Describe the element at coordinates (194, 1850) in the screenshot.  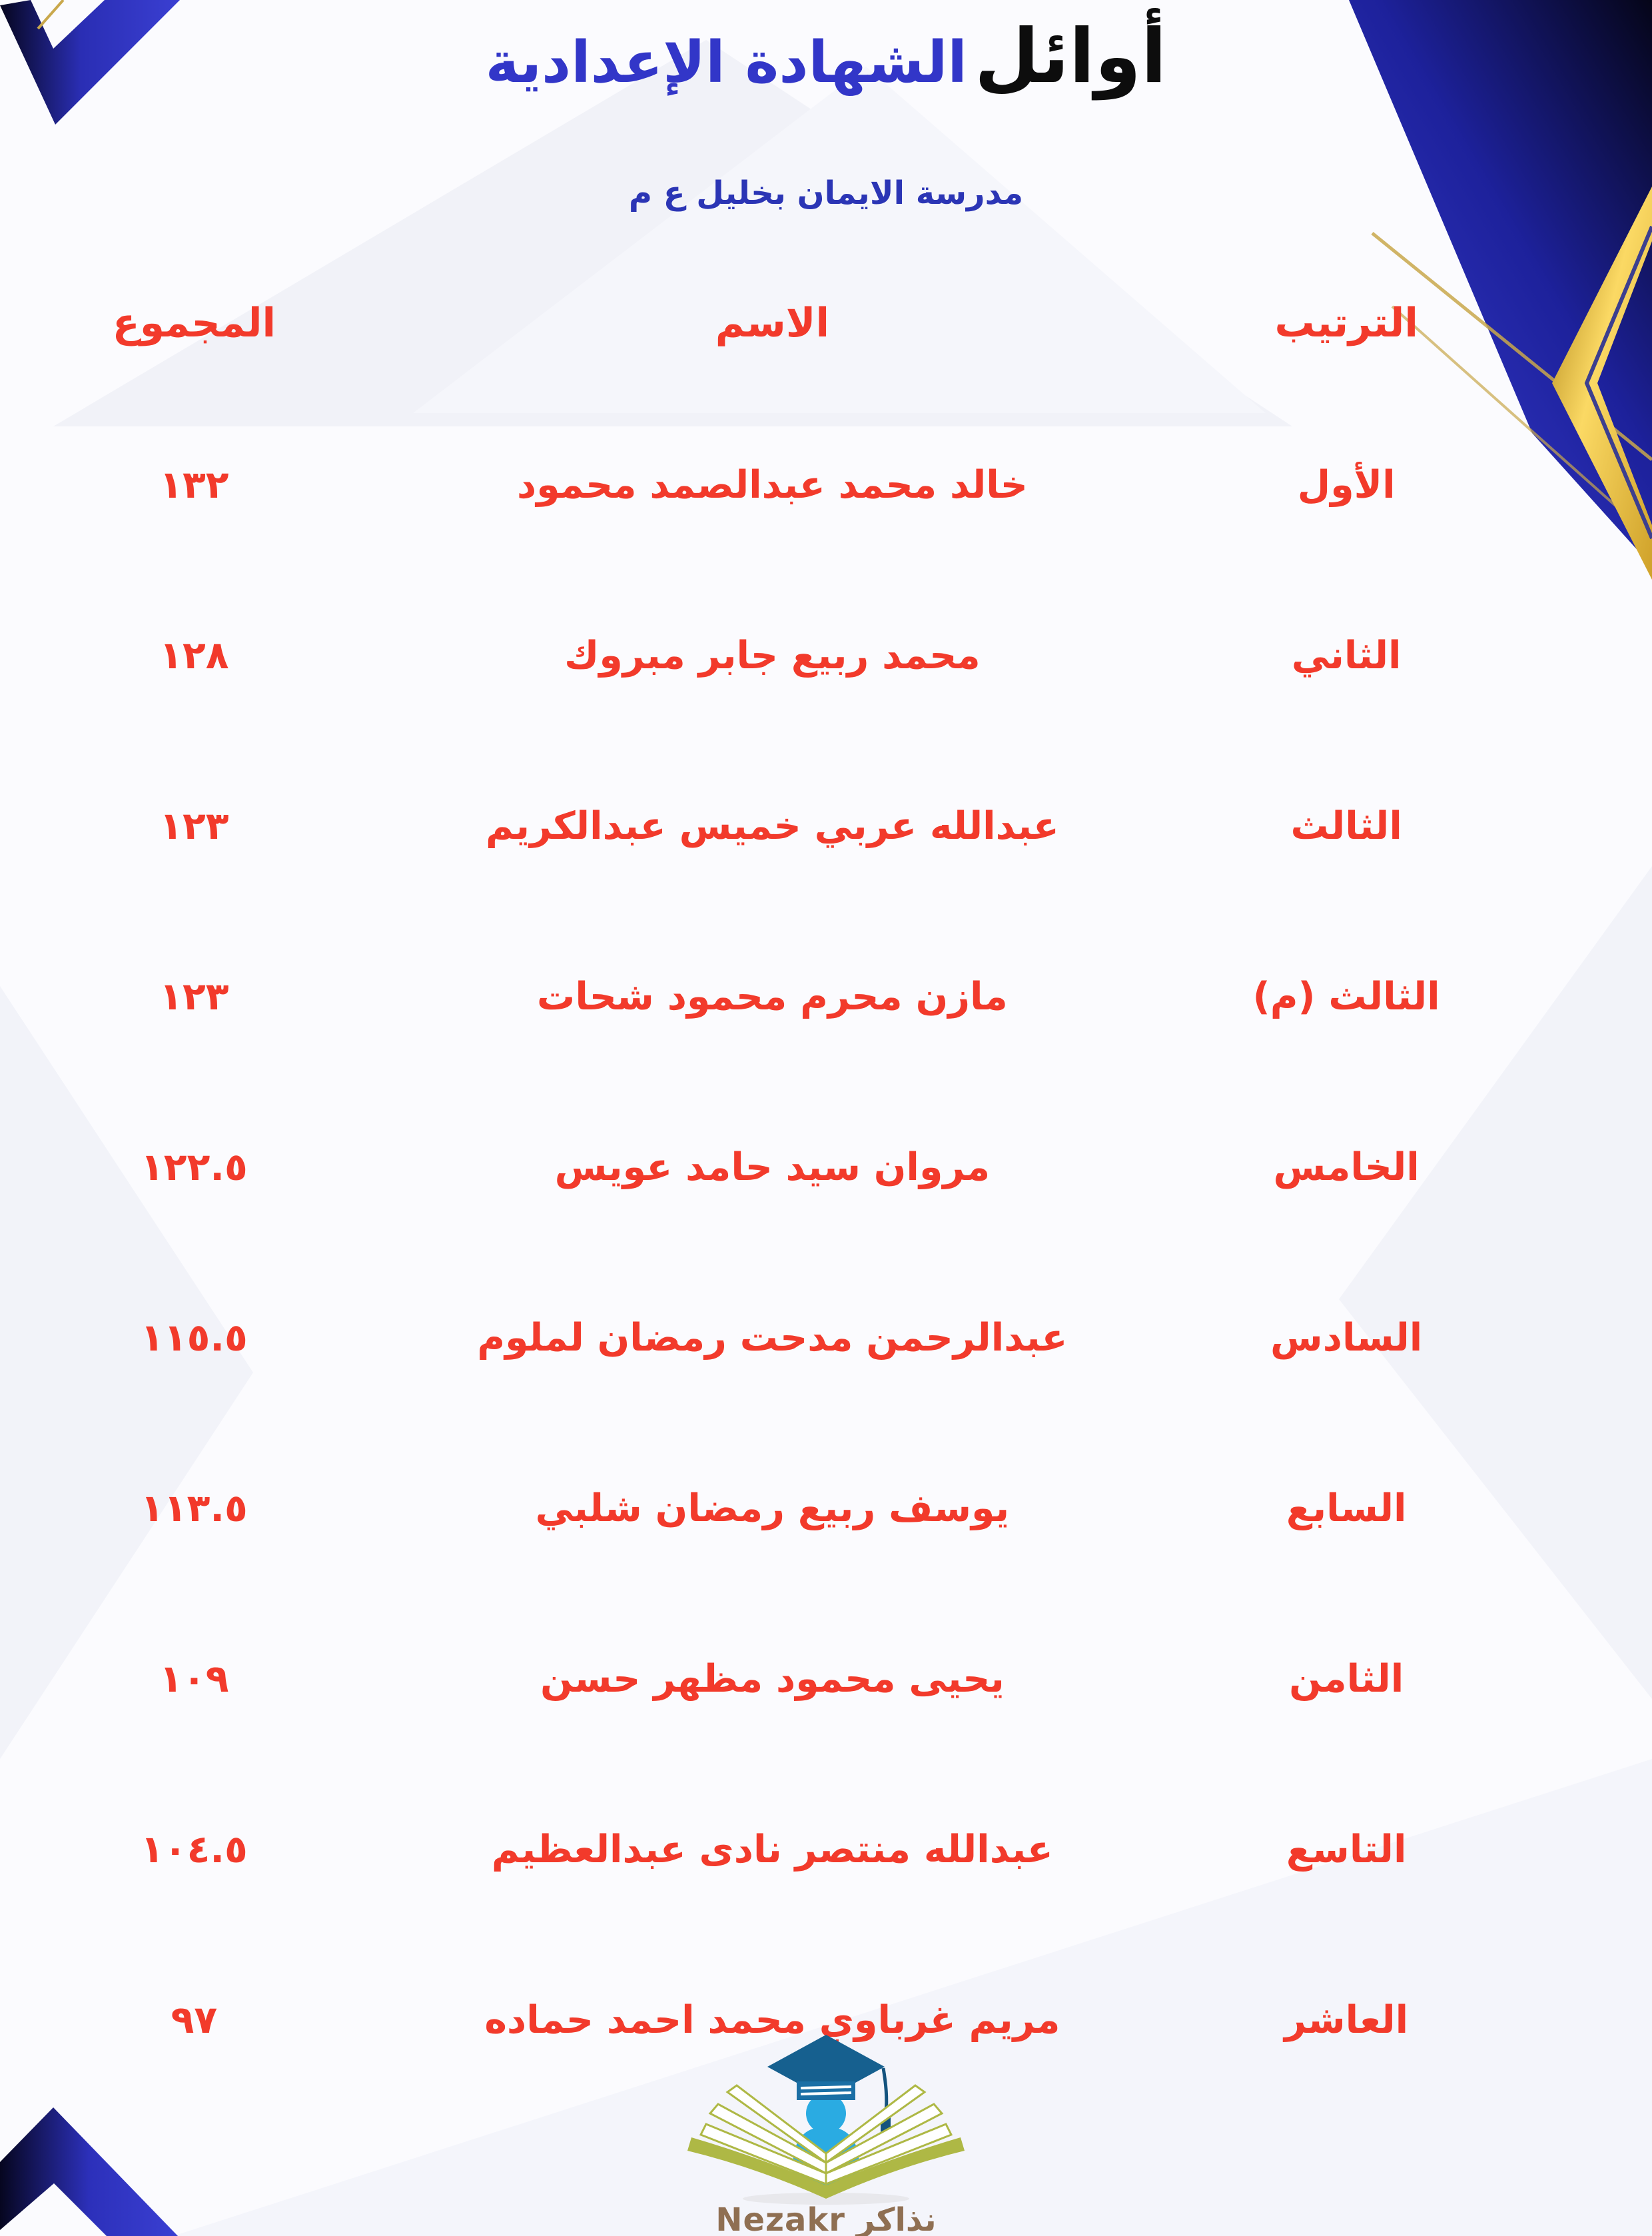
I see `row-total: ١٠٤.٥` at that location.